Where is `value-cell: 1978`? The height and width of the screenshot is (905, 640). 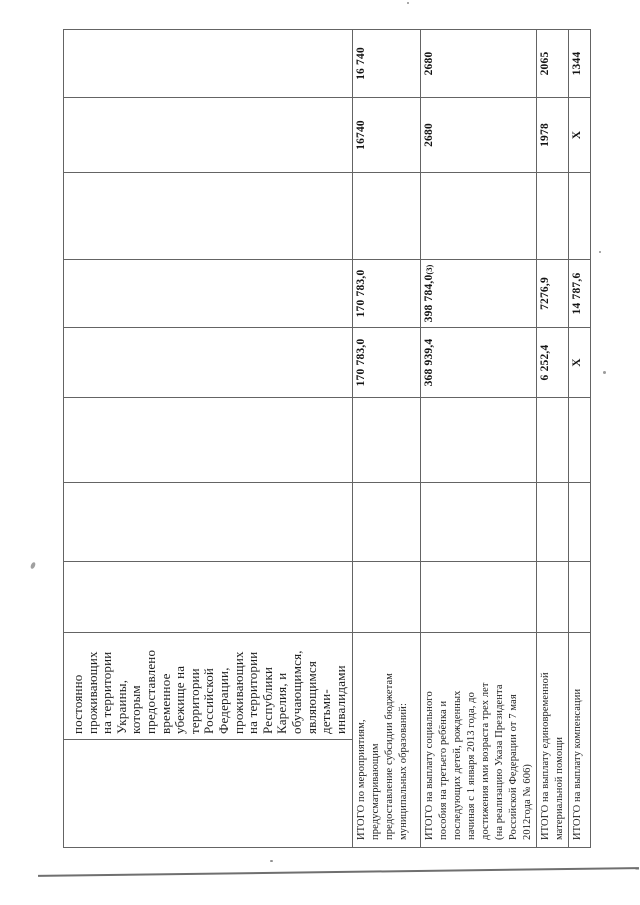
value-cell: 1978 is located at coordinates (552, 135).